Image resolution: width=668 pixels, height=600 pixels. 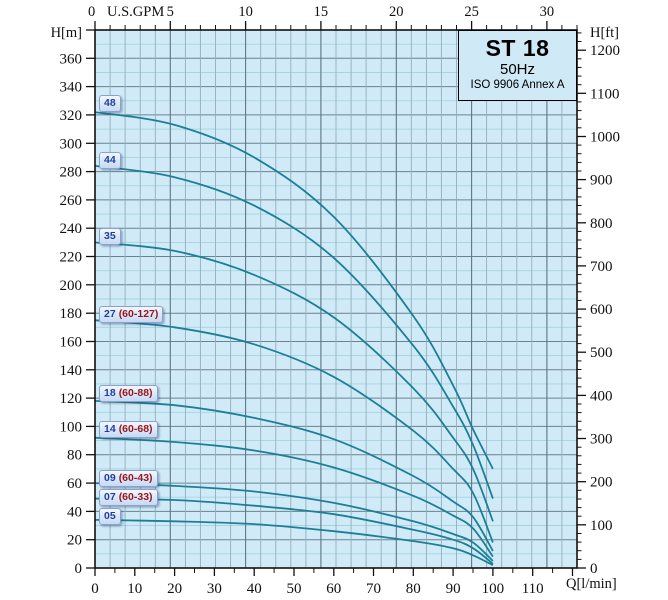 I want to click on svg-text: 1000, so click(x=605, y=138).